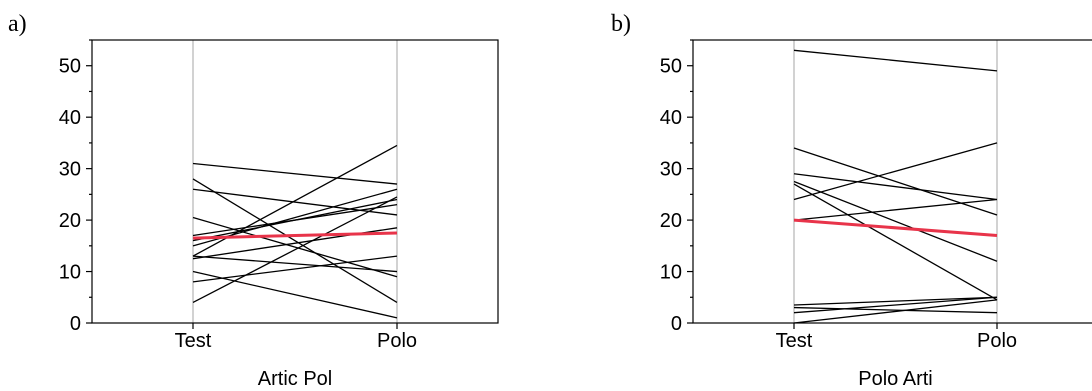 The height and width of the screenshot is (391, 1092). What do you see at coordinates (895, 379) in the screenshot?
I see `x-axis-label: Polo Arti` at bounding box center [895, 379].